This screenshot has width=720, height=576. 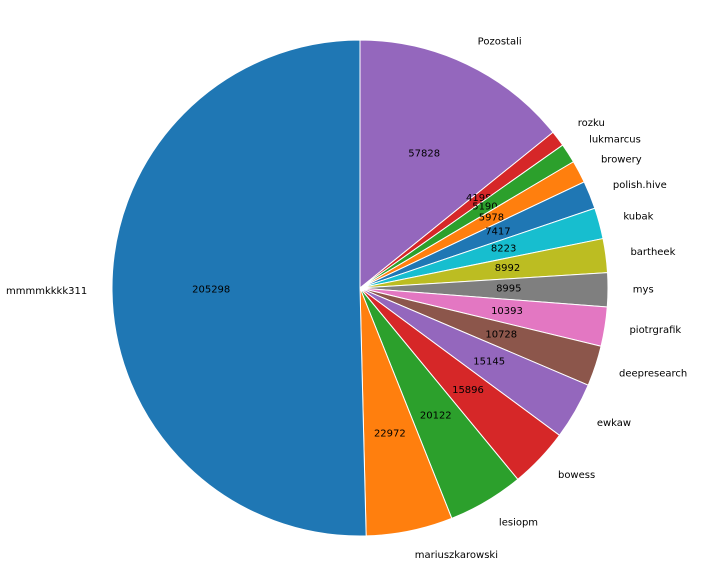 I want to click on pie-category-label-mariuszkarowski: mariuszkarowski, so click(x=456, y=555).